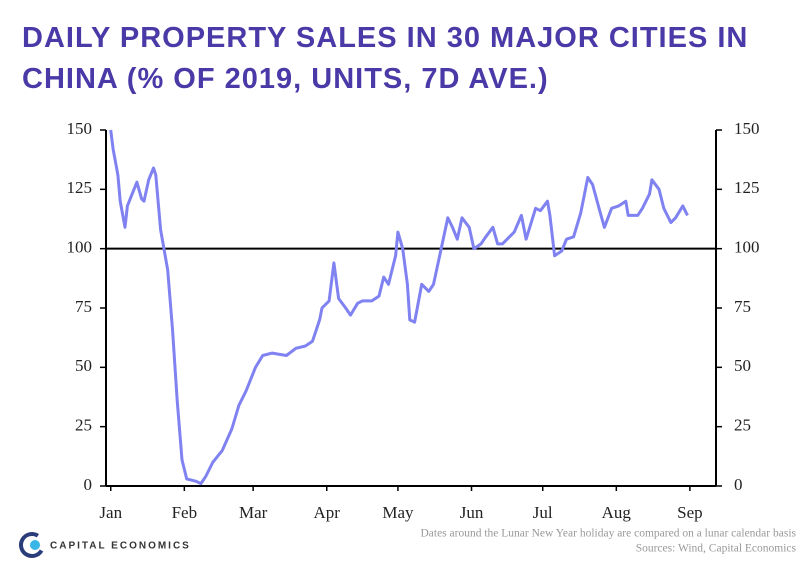 The height and width of the screenshot is (577, 807). What do you see at coordinates (690, 512) in the screenshot?
I see `x-tick-label: Sep` at bounding box center [690, 512].